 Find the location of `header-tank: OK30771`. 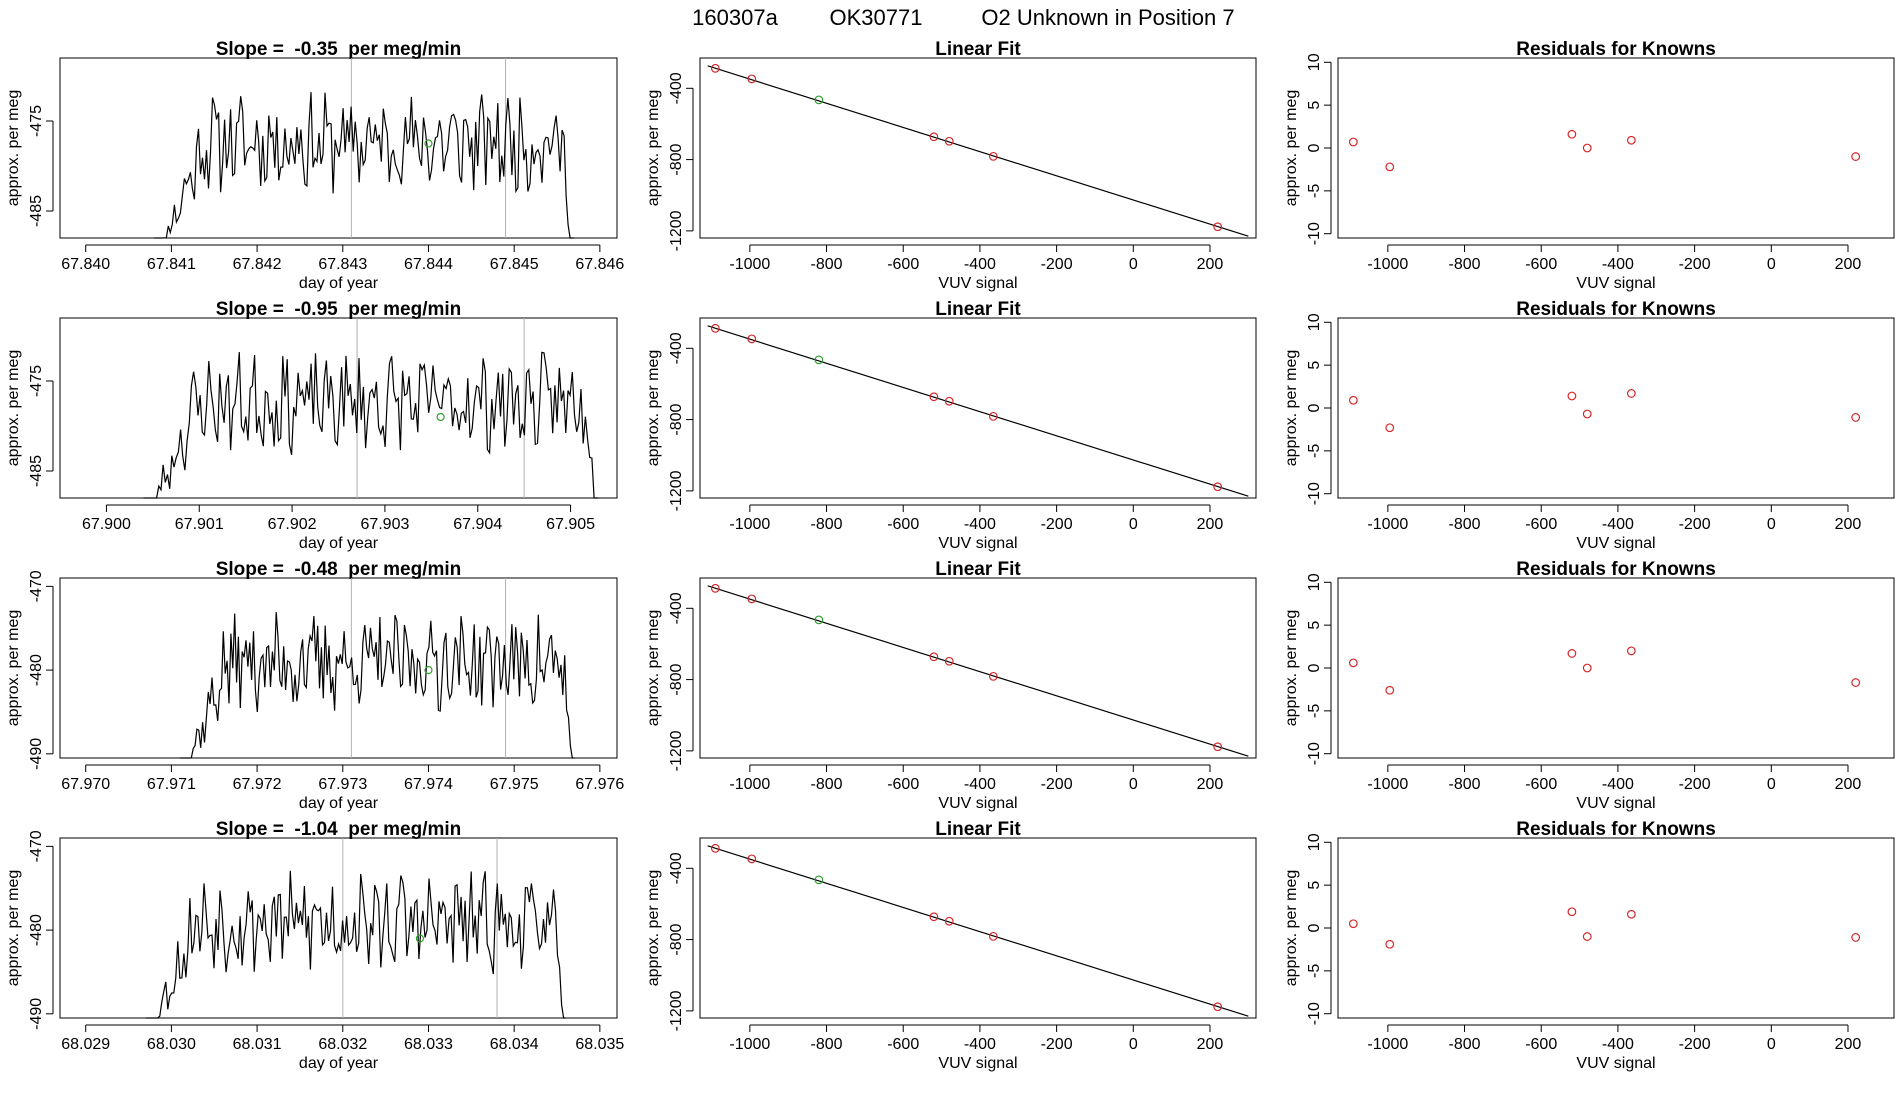

header-tank: OK30771 is located at coordinates (876, 17).